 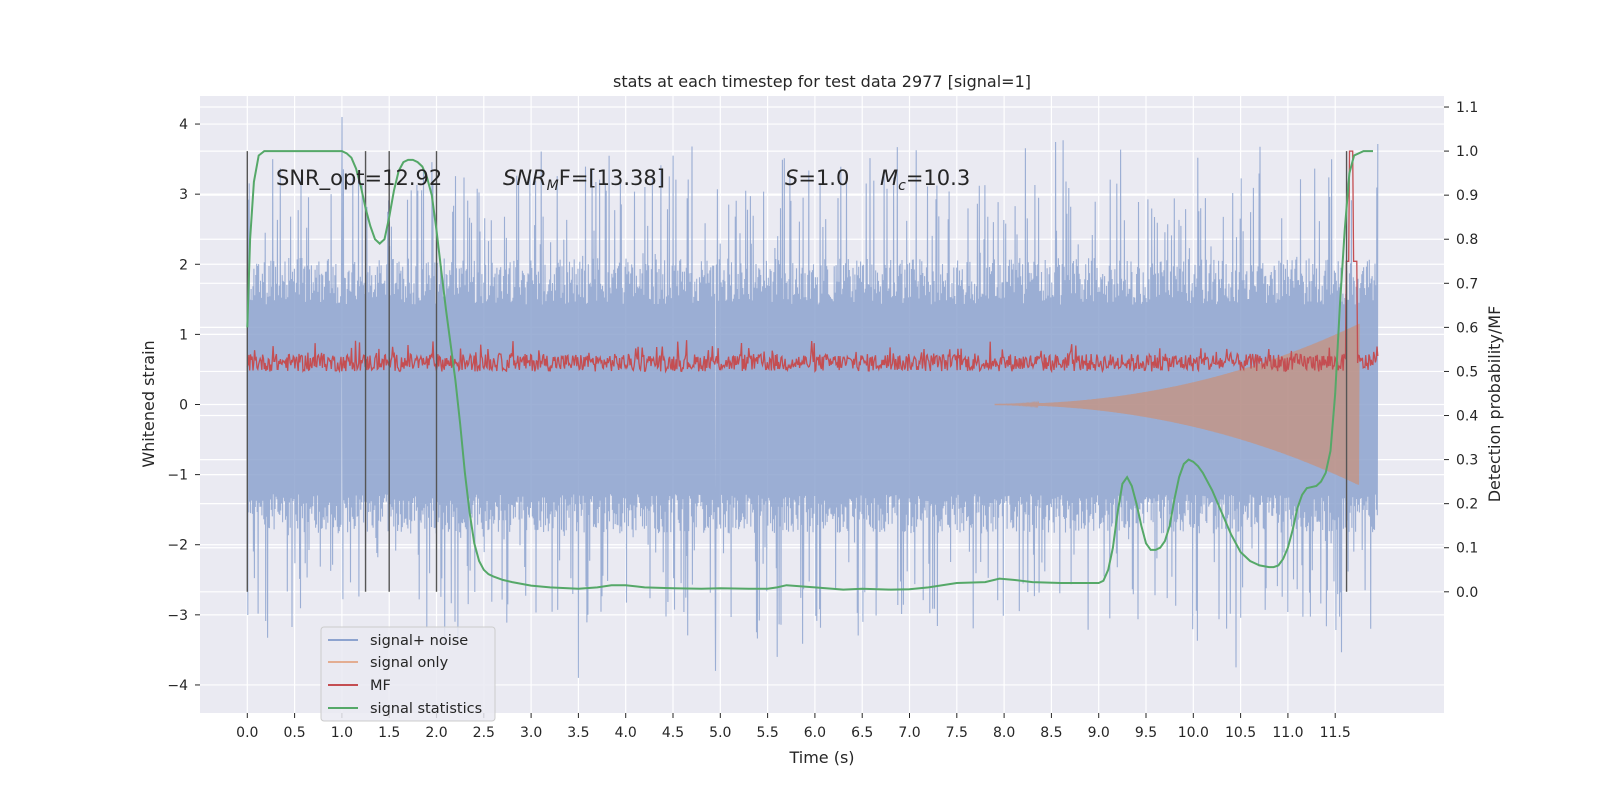 I want to click on x-tick-label: 5.5, so click(x=767, y=733).